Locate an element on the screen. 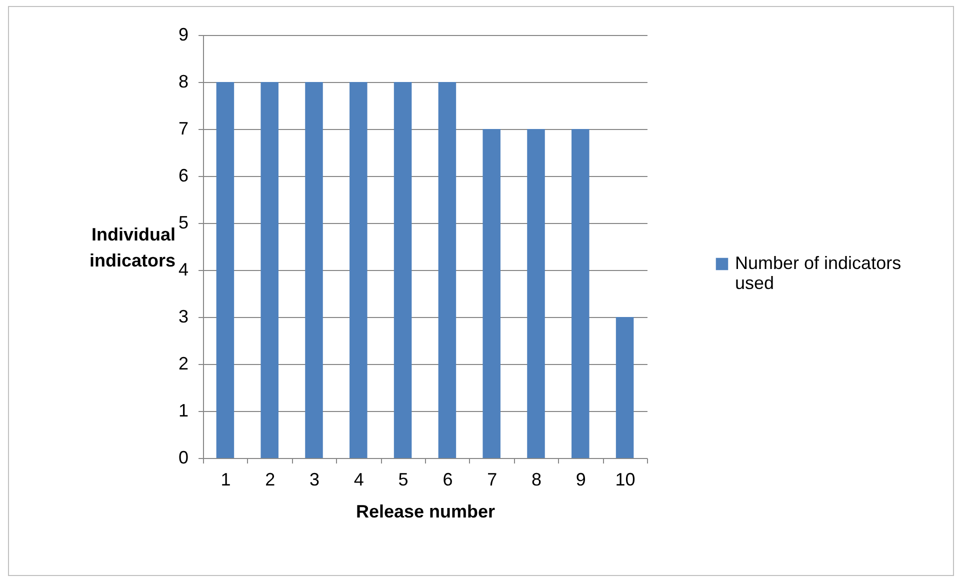 The width and height of the screenshot is (957, 578). legend-label: Number of indicators used is located at coordinates (818, 273).